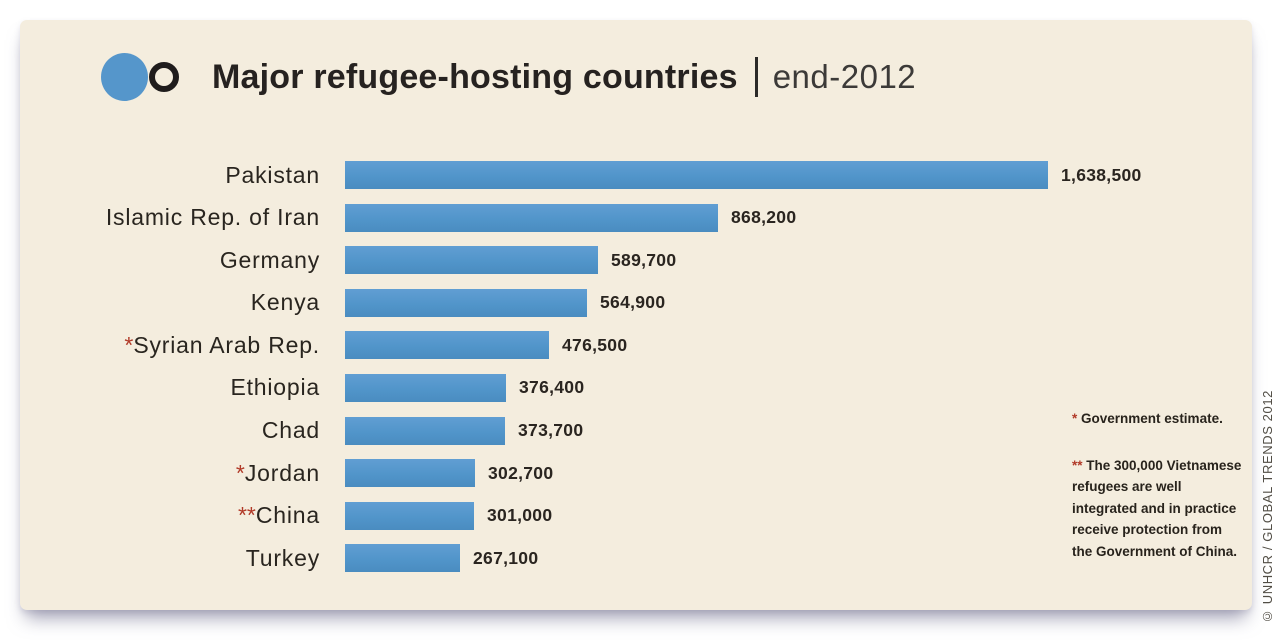  Describe the element at coordinates (636, 430) in the screenshot. I see `bar-row: Chad 373,700` at that location.